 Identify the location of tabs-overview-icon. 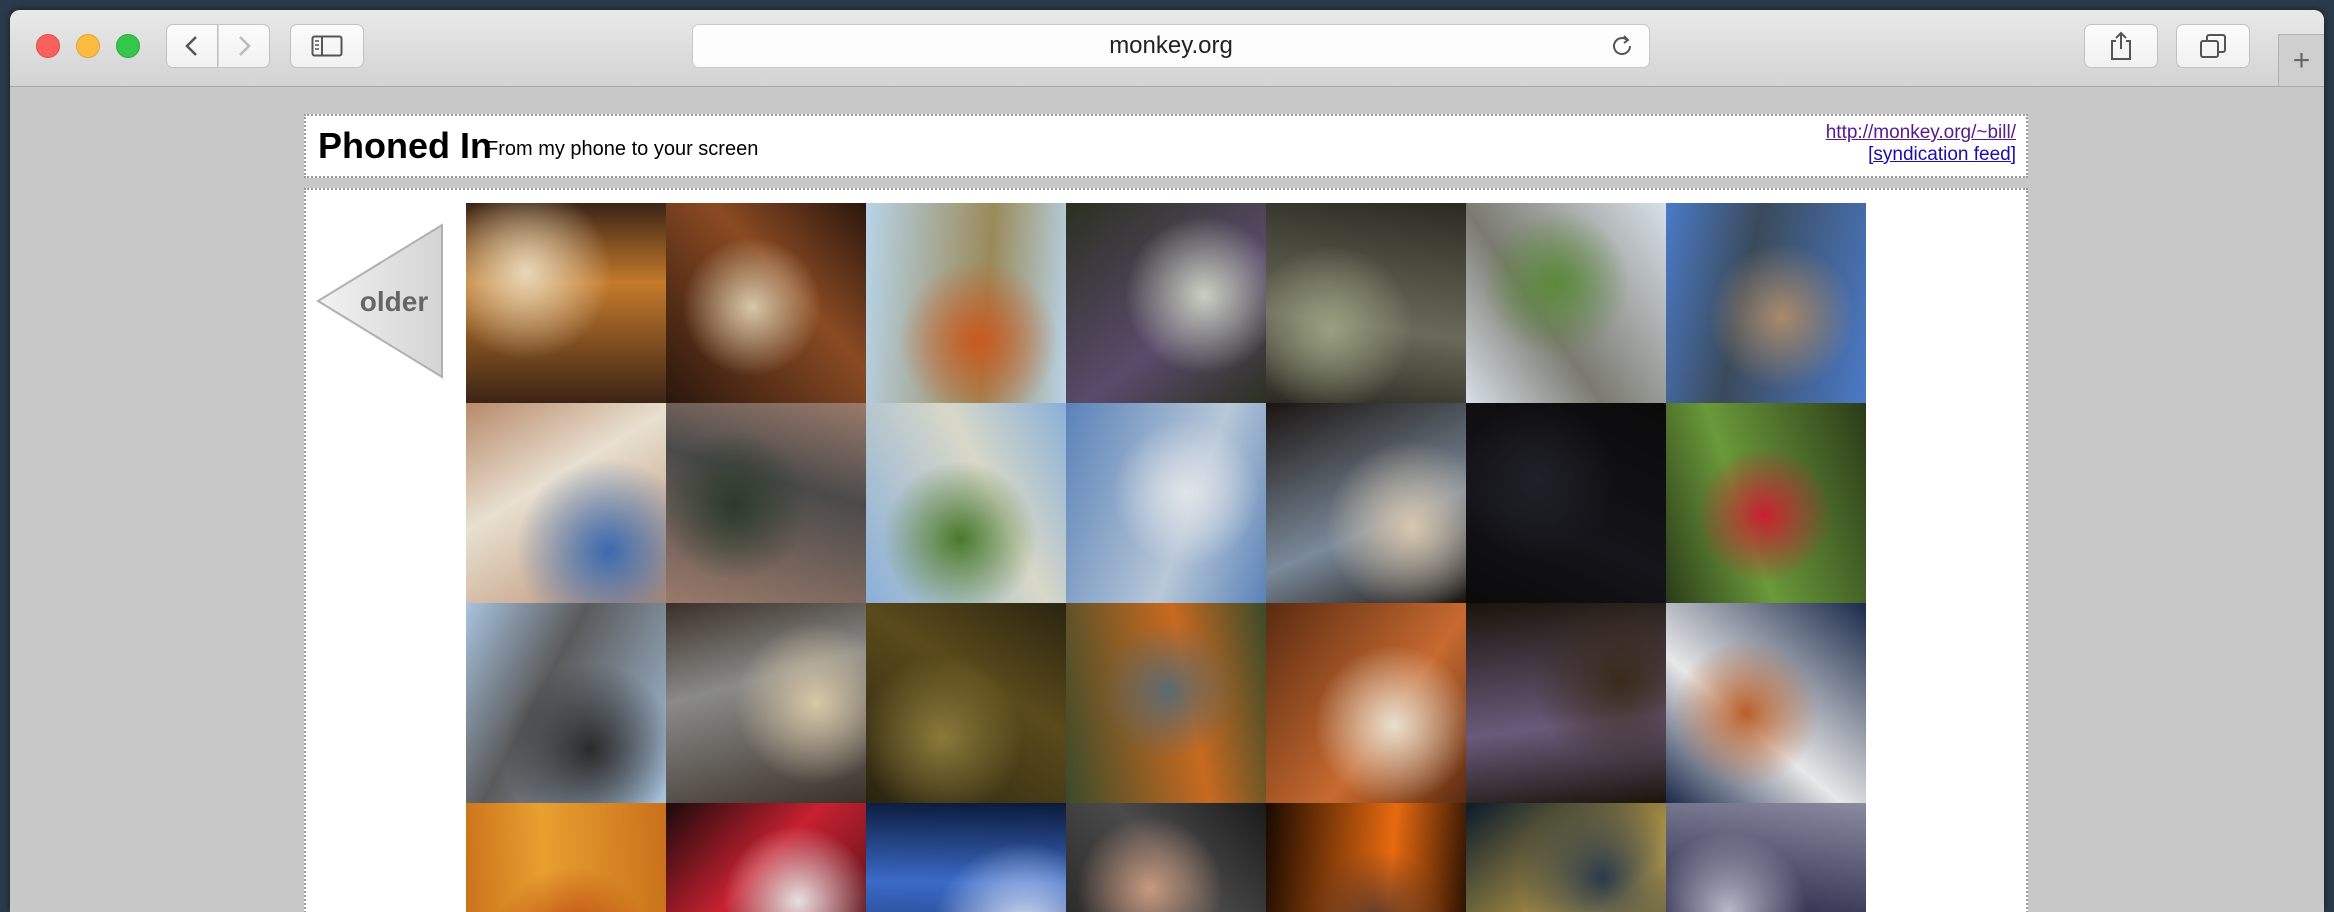
(2213, 46).